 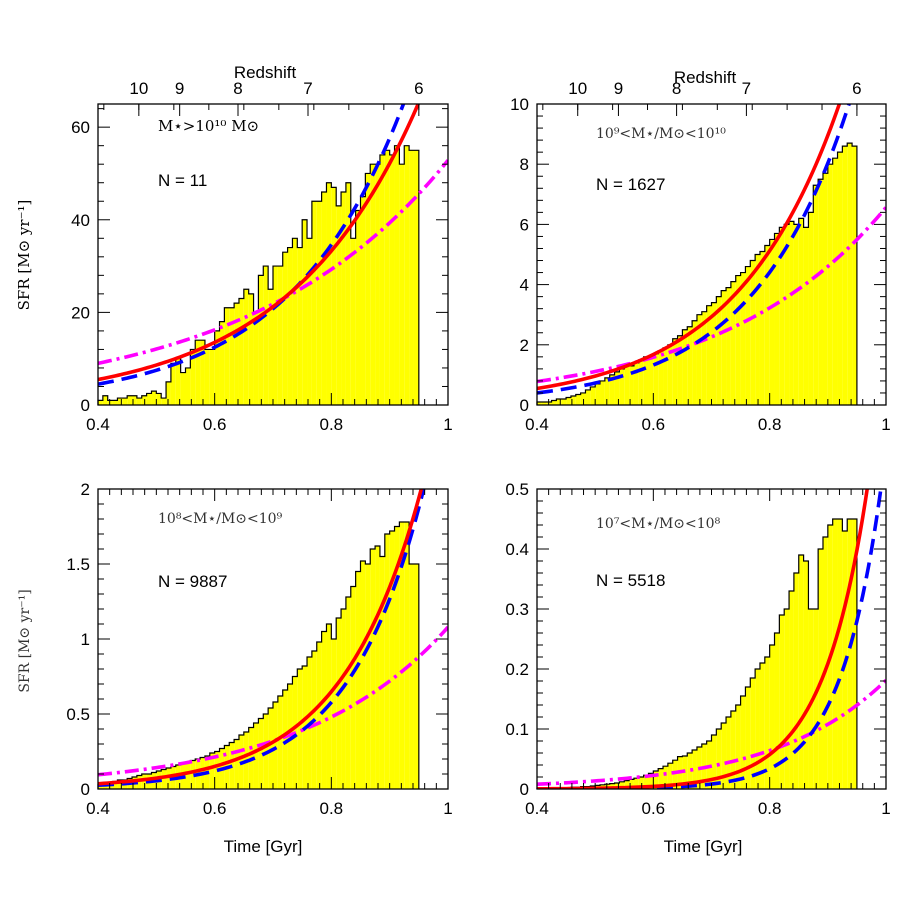 I want to click on y-tick-label: 0.5, so click(x=517, y=489).